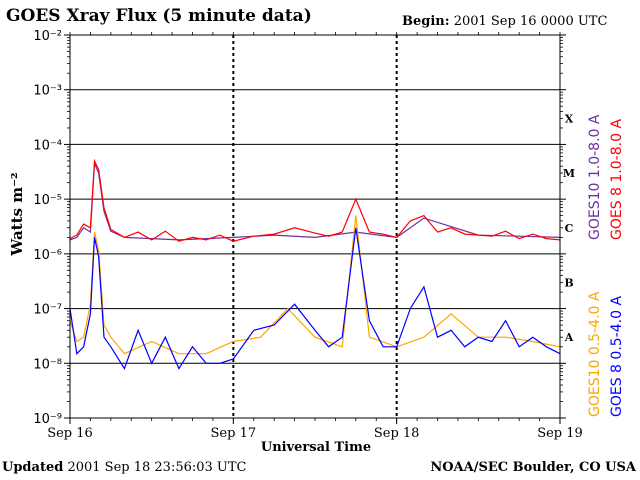 This screenshot has width=640, height=480. Describe the element at coordinates (617, 179) in the screenshot. I see `legend-goes8-long: GOES 8 1.0-8.0 A` at that location.